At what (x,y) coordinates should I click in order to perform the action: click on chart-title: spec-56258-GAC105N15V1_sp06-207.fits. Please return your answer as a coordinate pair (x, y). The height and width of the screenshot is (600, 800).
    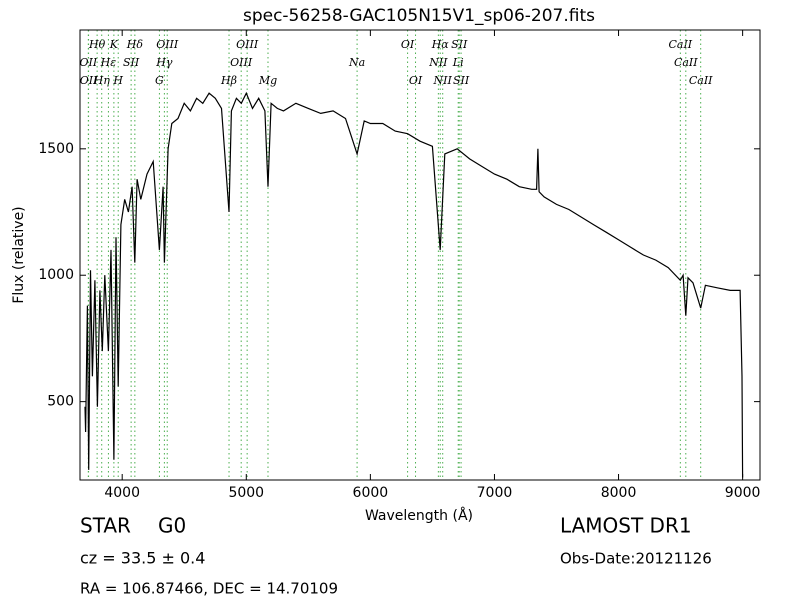
    Looking at the image, I should click on (419, 16).